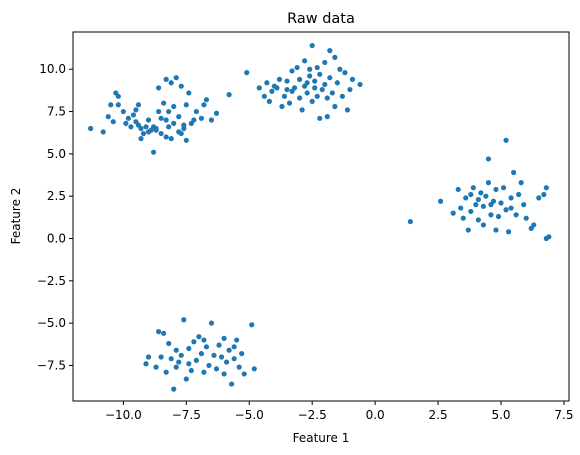 The image size is (580, 455). I want to click on x-tick-label: 0.0, so click(375, 415).